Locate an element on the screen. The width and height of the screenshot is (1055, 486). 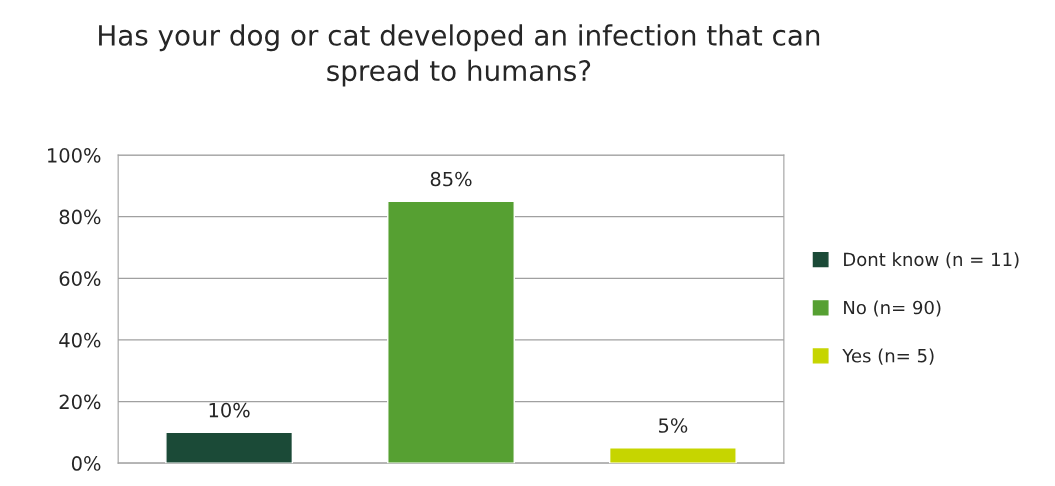
legend-label: Yes (n= 5) is located at coordinates (888, 356).